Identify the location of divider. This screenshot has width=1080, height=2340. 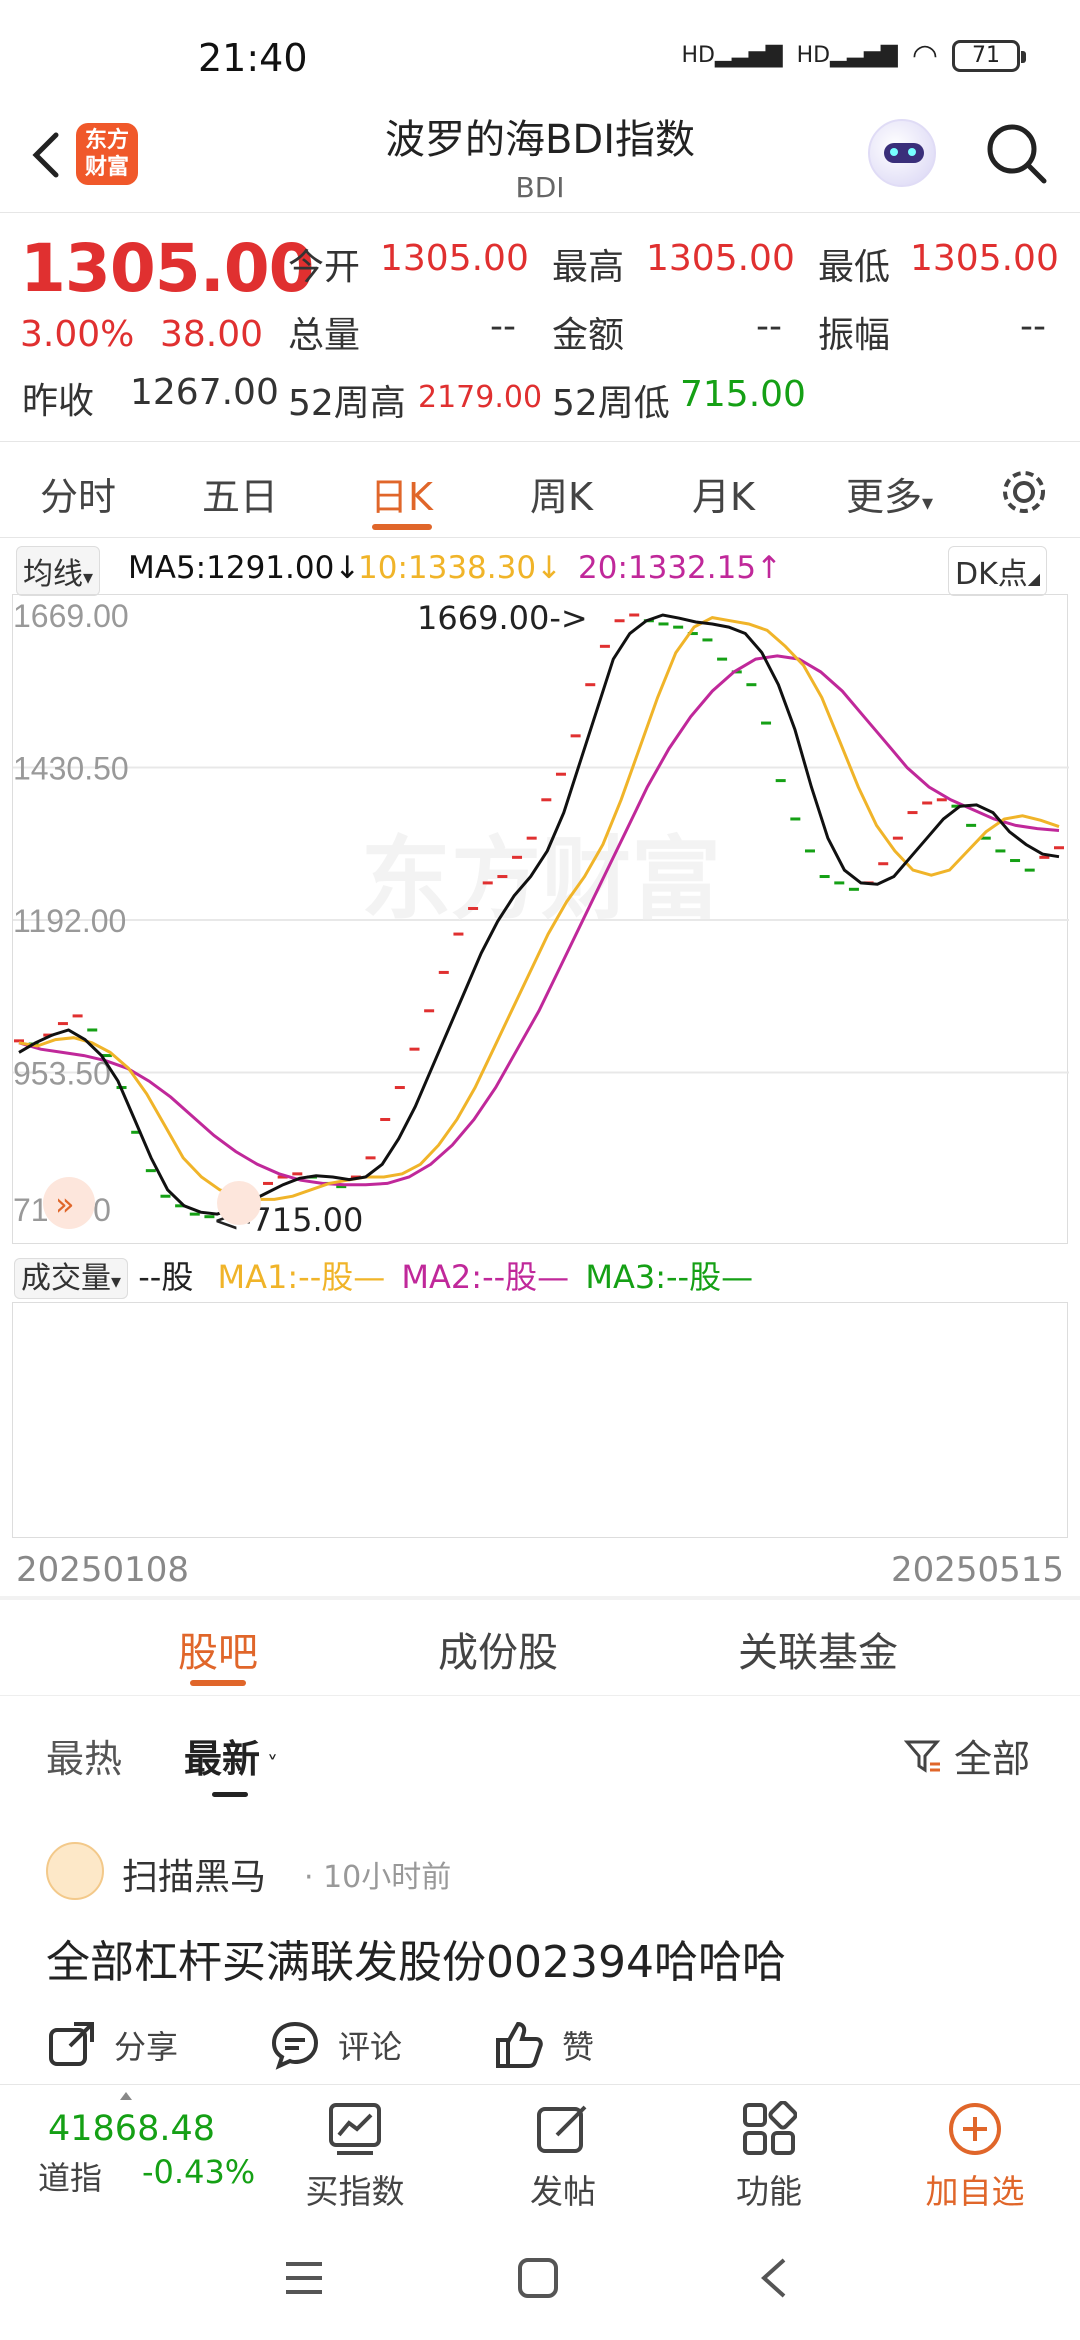
(540, 1598).